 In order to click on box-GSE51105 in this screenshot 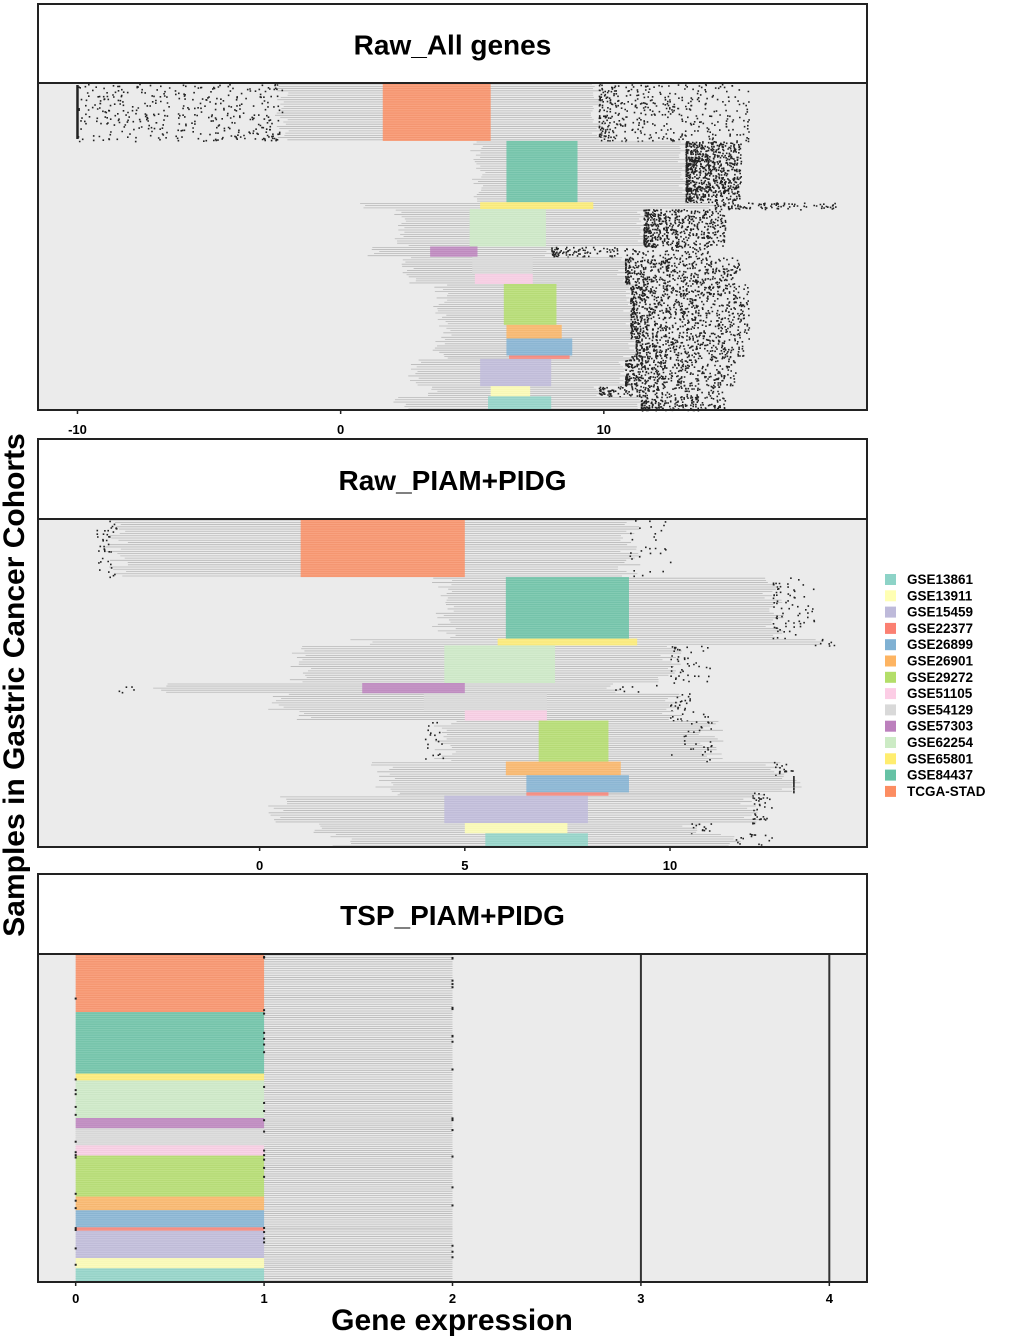, I will do `click(502, 716)`.